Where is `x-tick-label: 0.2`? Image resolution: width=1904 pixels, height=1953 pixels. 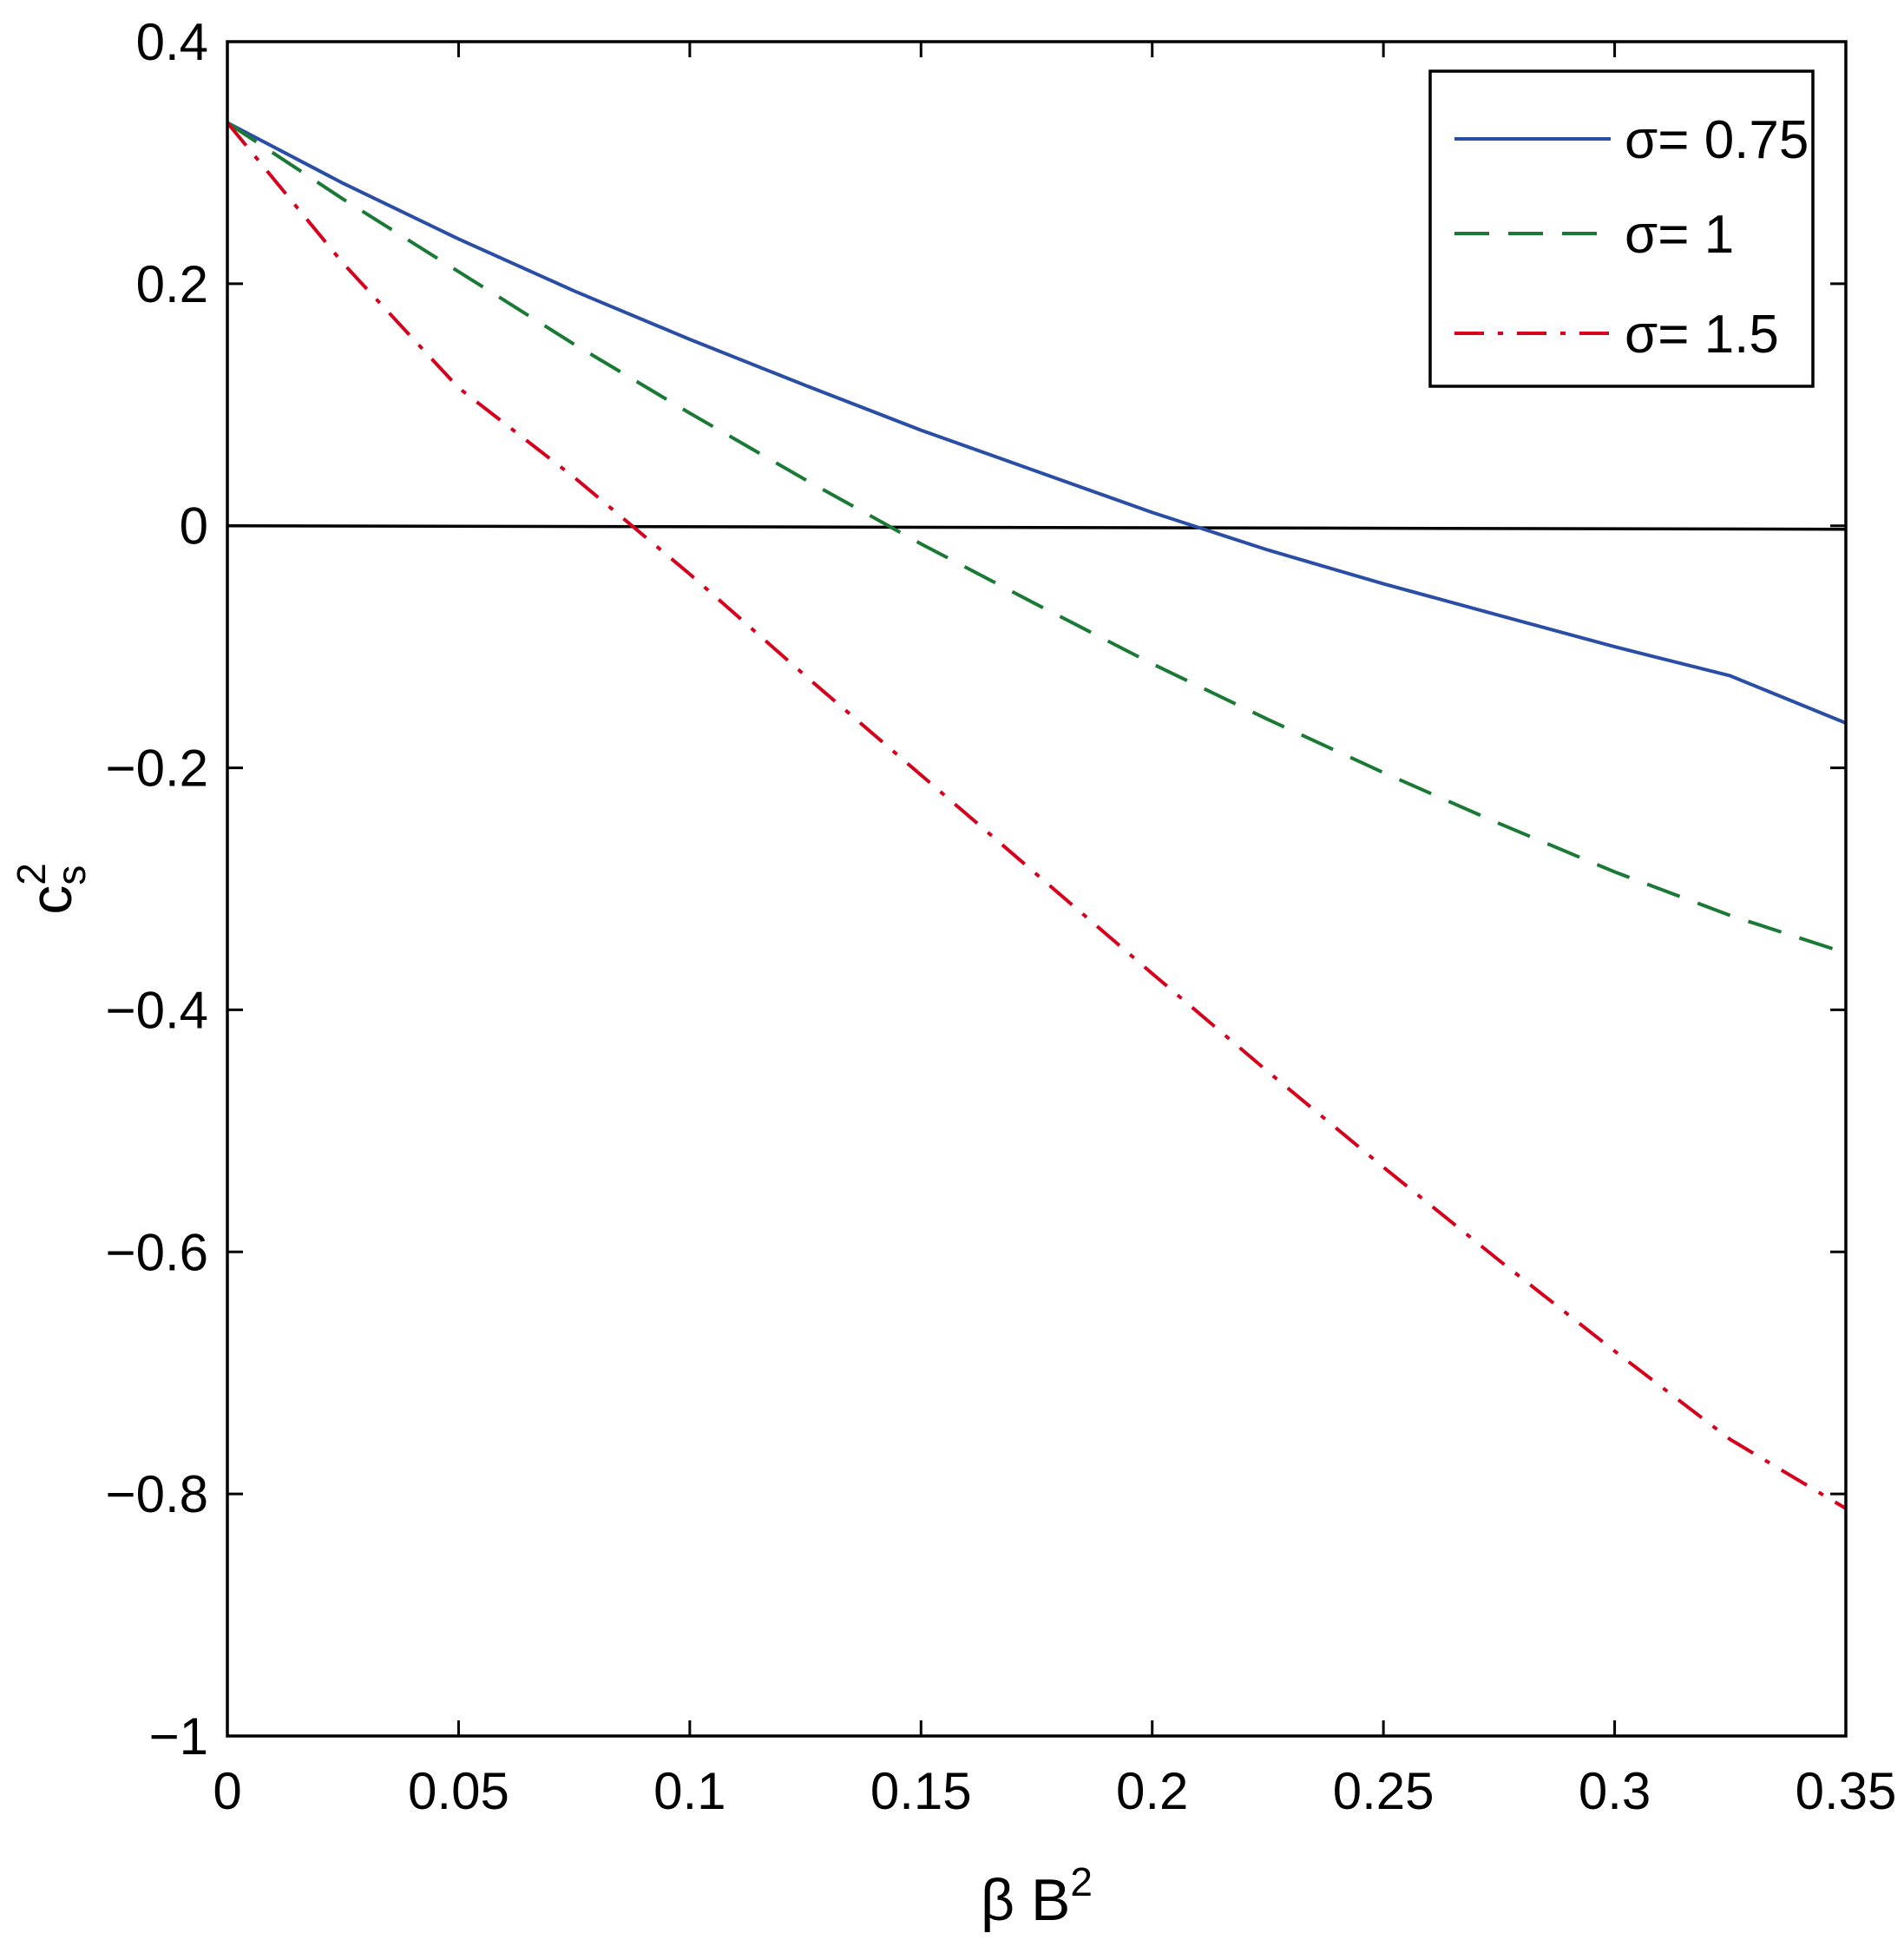
x-tick-label: 0.2 is located at coordinates (1152, 1791).